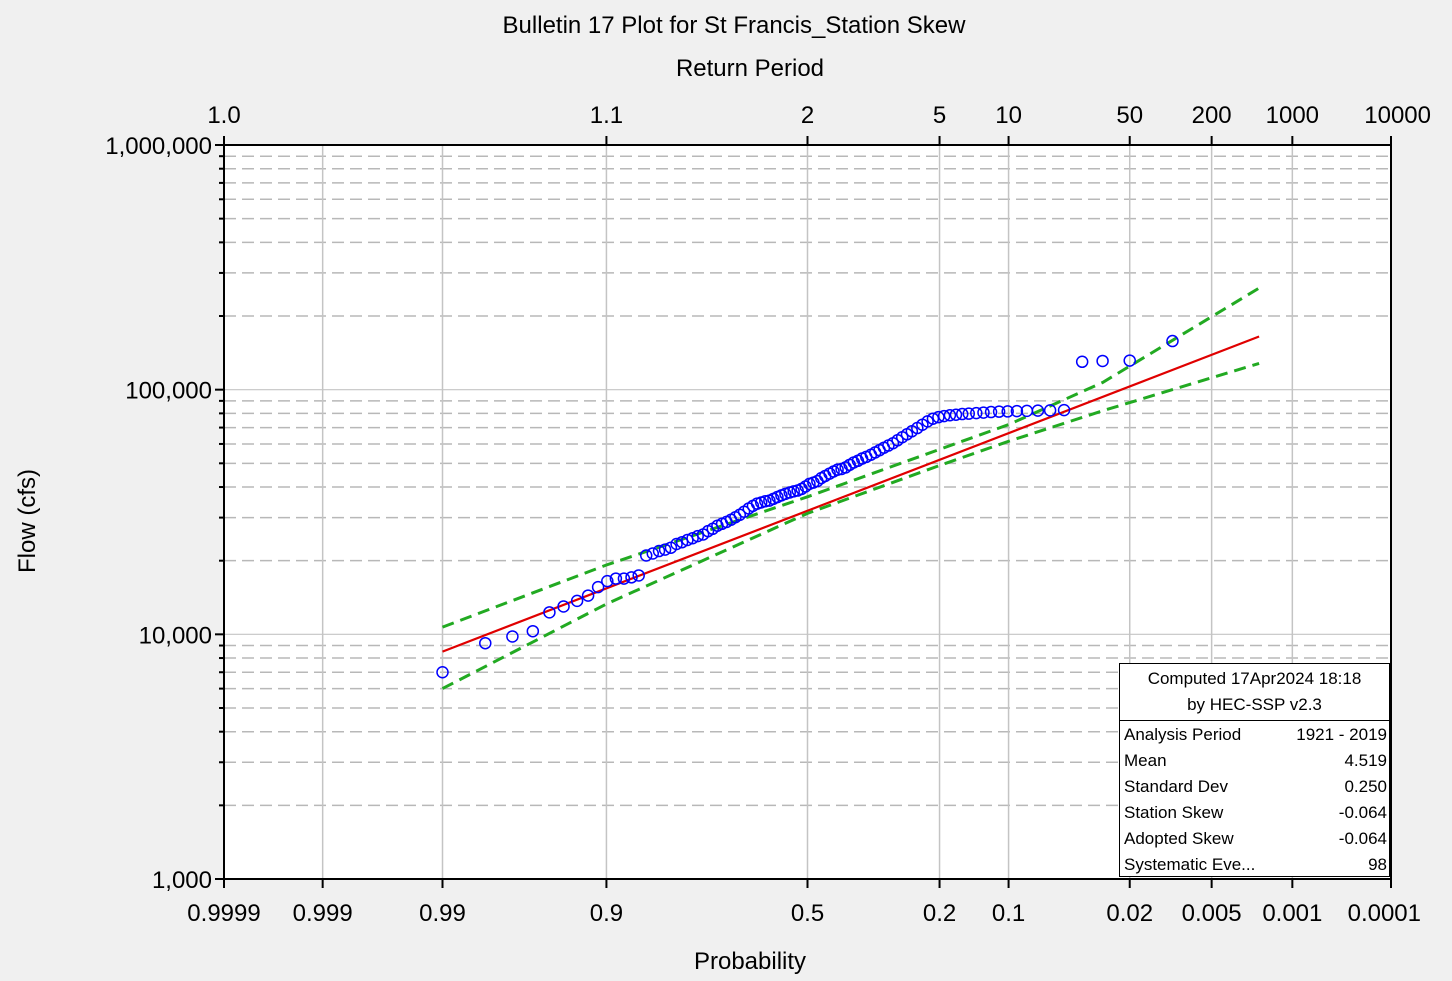  Describe the element at coordinates (1183, 734) in the screenshot. I see `legend-label: Analysis Period` at that location.